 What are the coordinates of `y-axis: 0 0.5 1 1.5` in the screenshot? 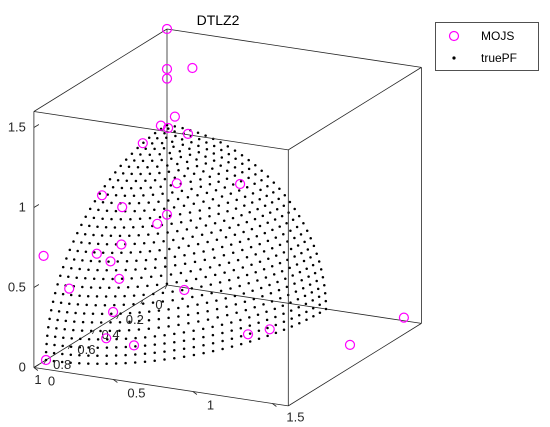 It's located at (168, 396).